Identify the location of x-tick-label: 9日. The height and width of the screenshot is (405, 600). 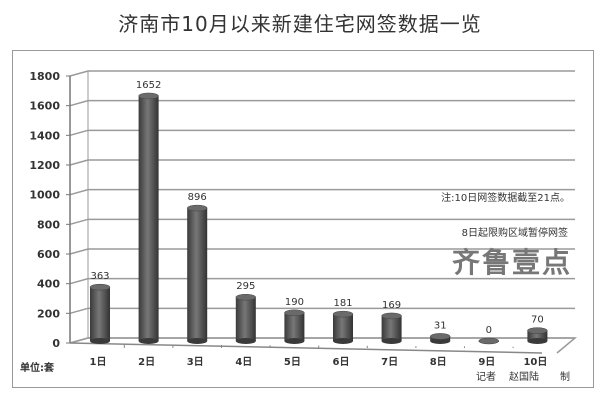
(486, 362).